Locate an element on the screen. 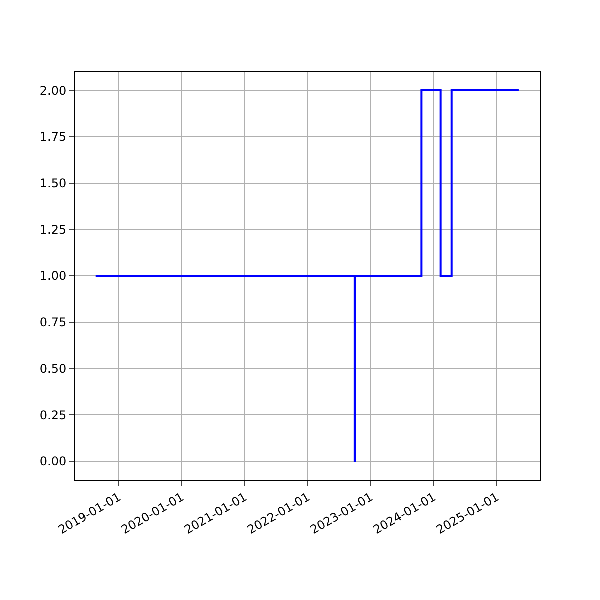 This screenshot has width=600, height=600. y-tick-label: 1.25 is located at coordinates (53, 229).